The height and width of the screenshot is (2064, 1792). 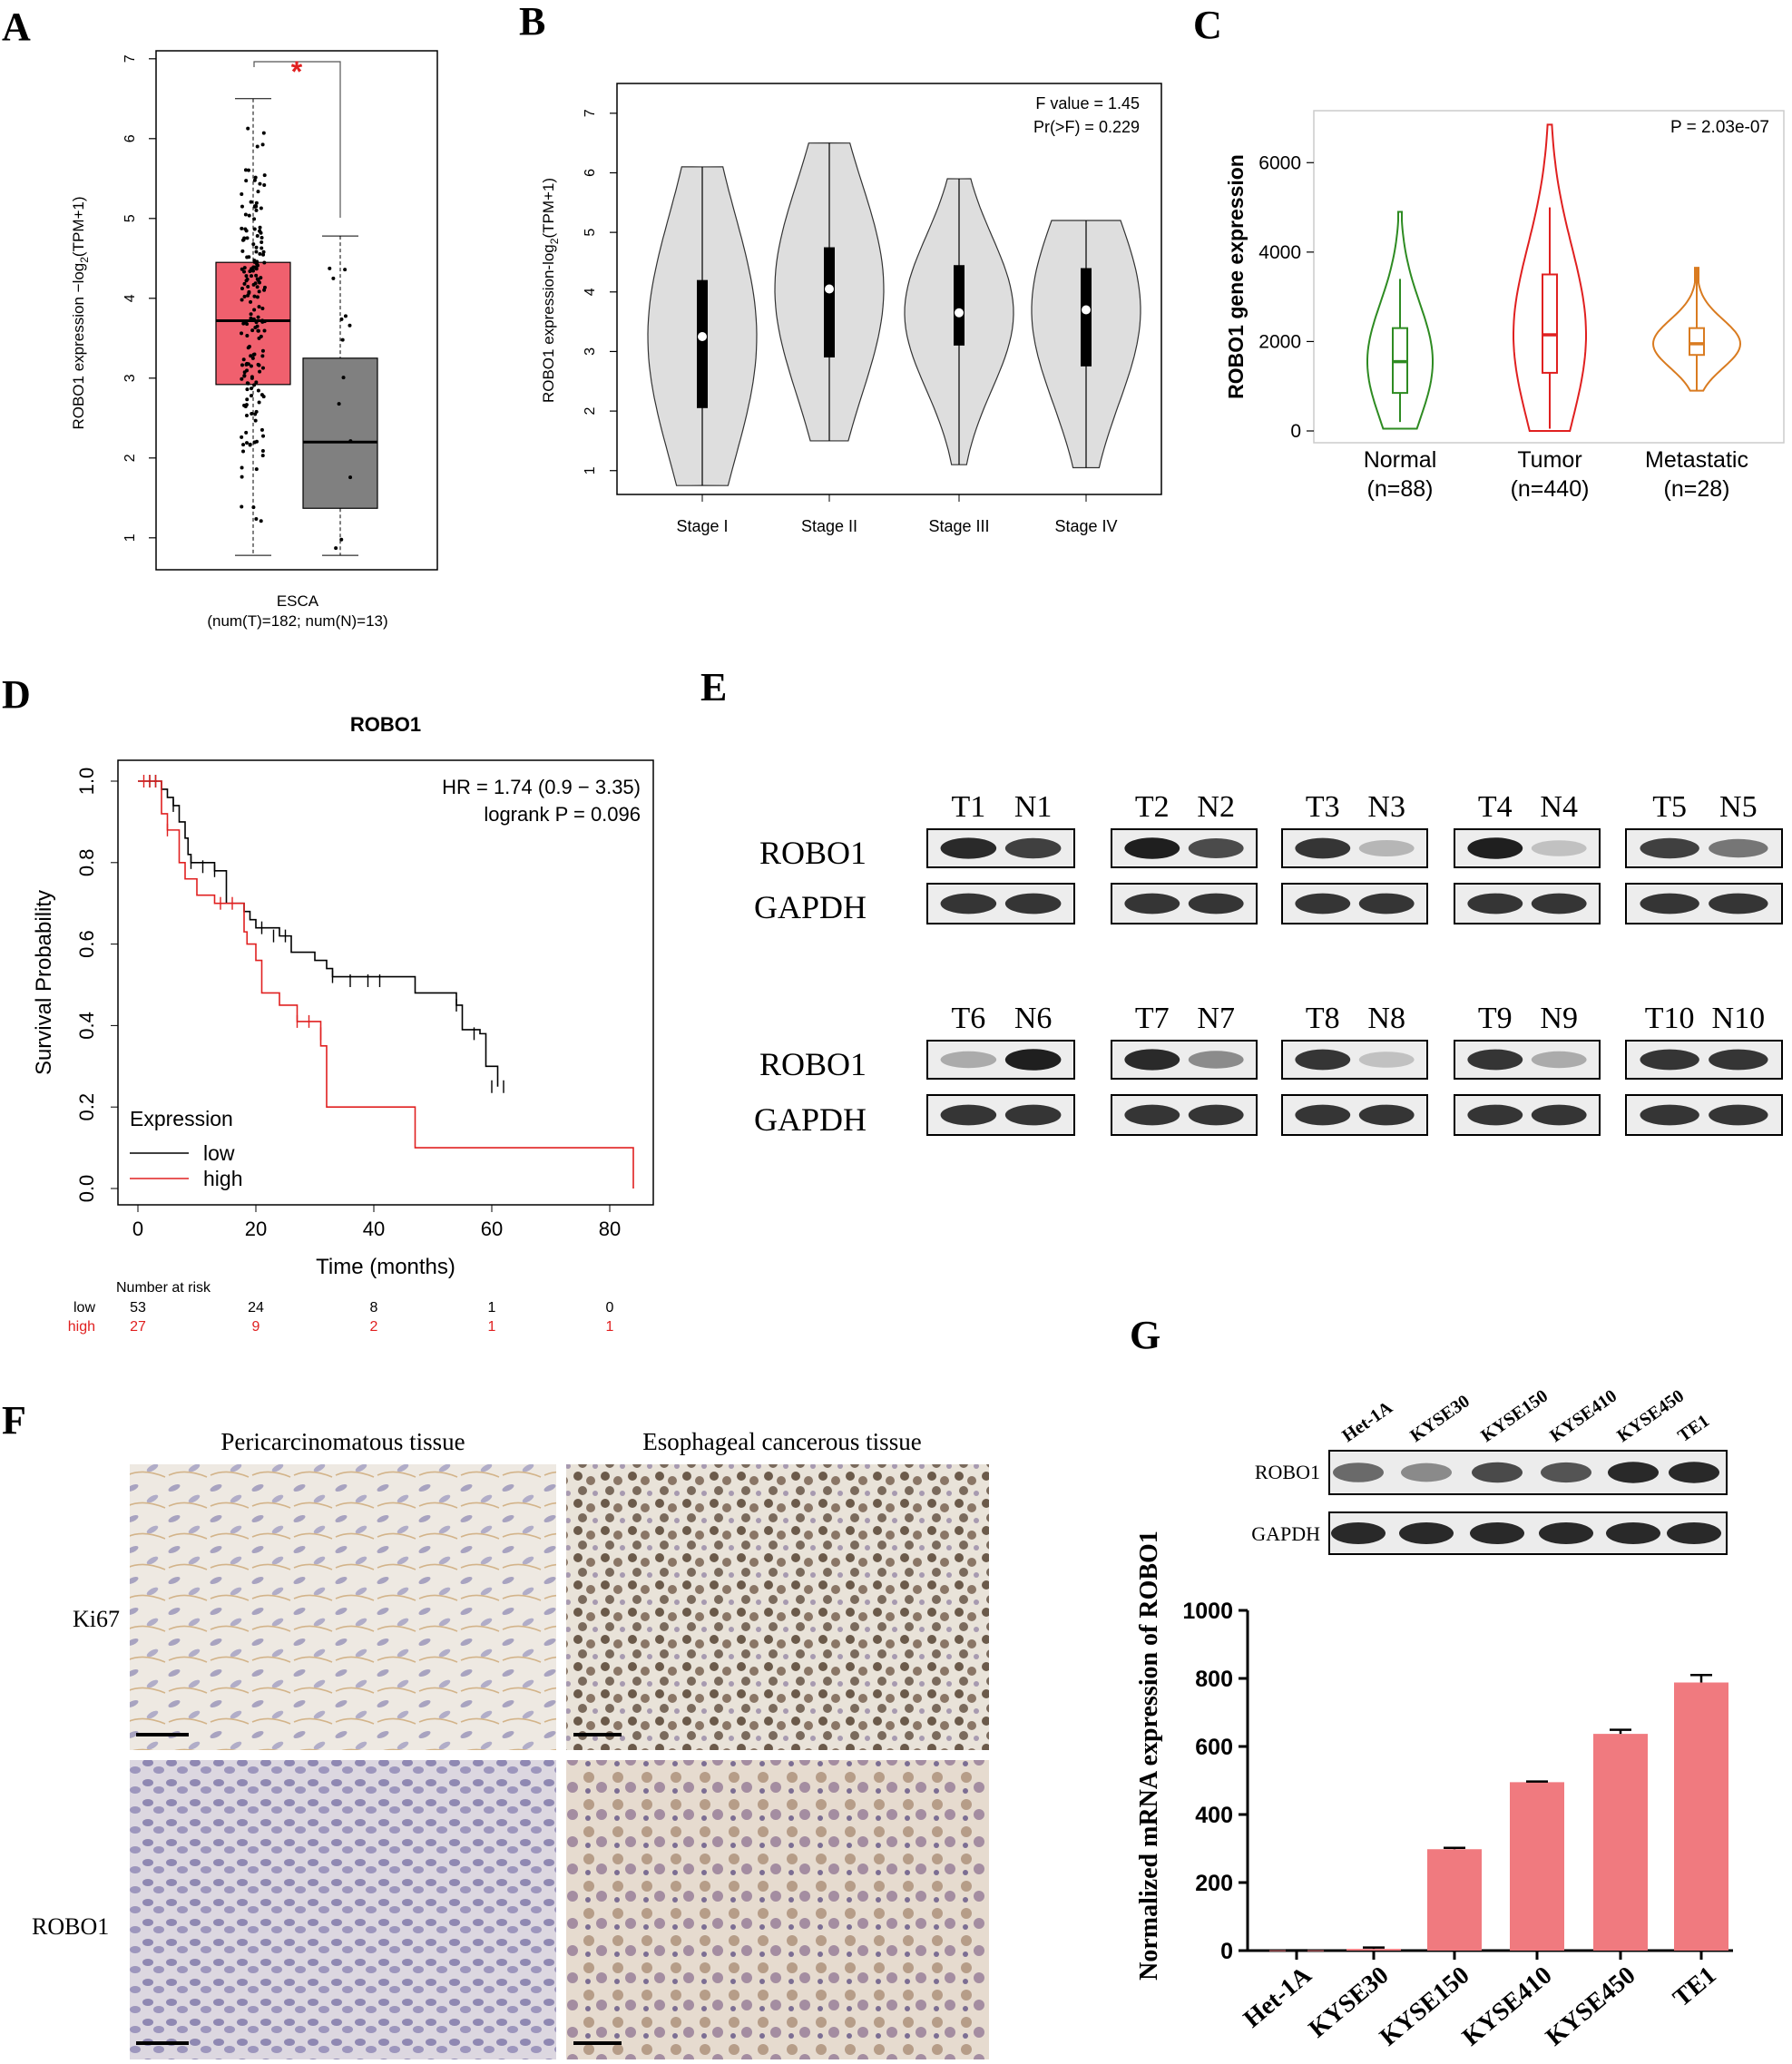 I want to click on panel-e-letter: E, so click(x=713, y=687).